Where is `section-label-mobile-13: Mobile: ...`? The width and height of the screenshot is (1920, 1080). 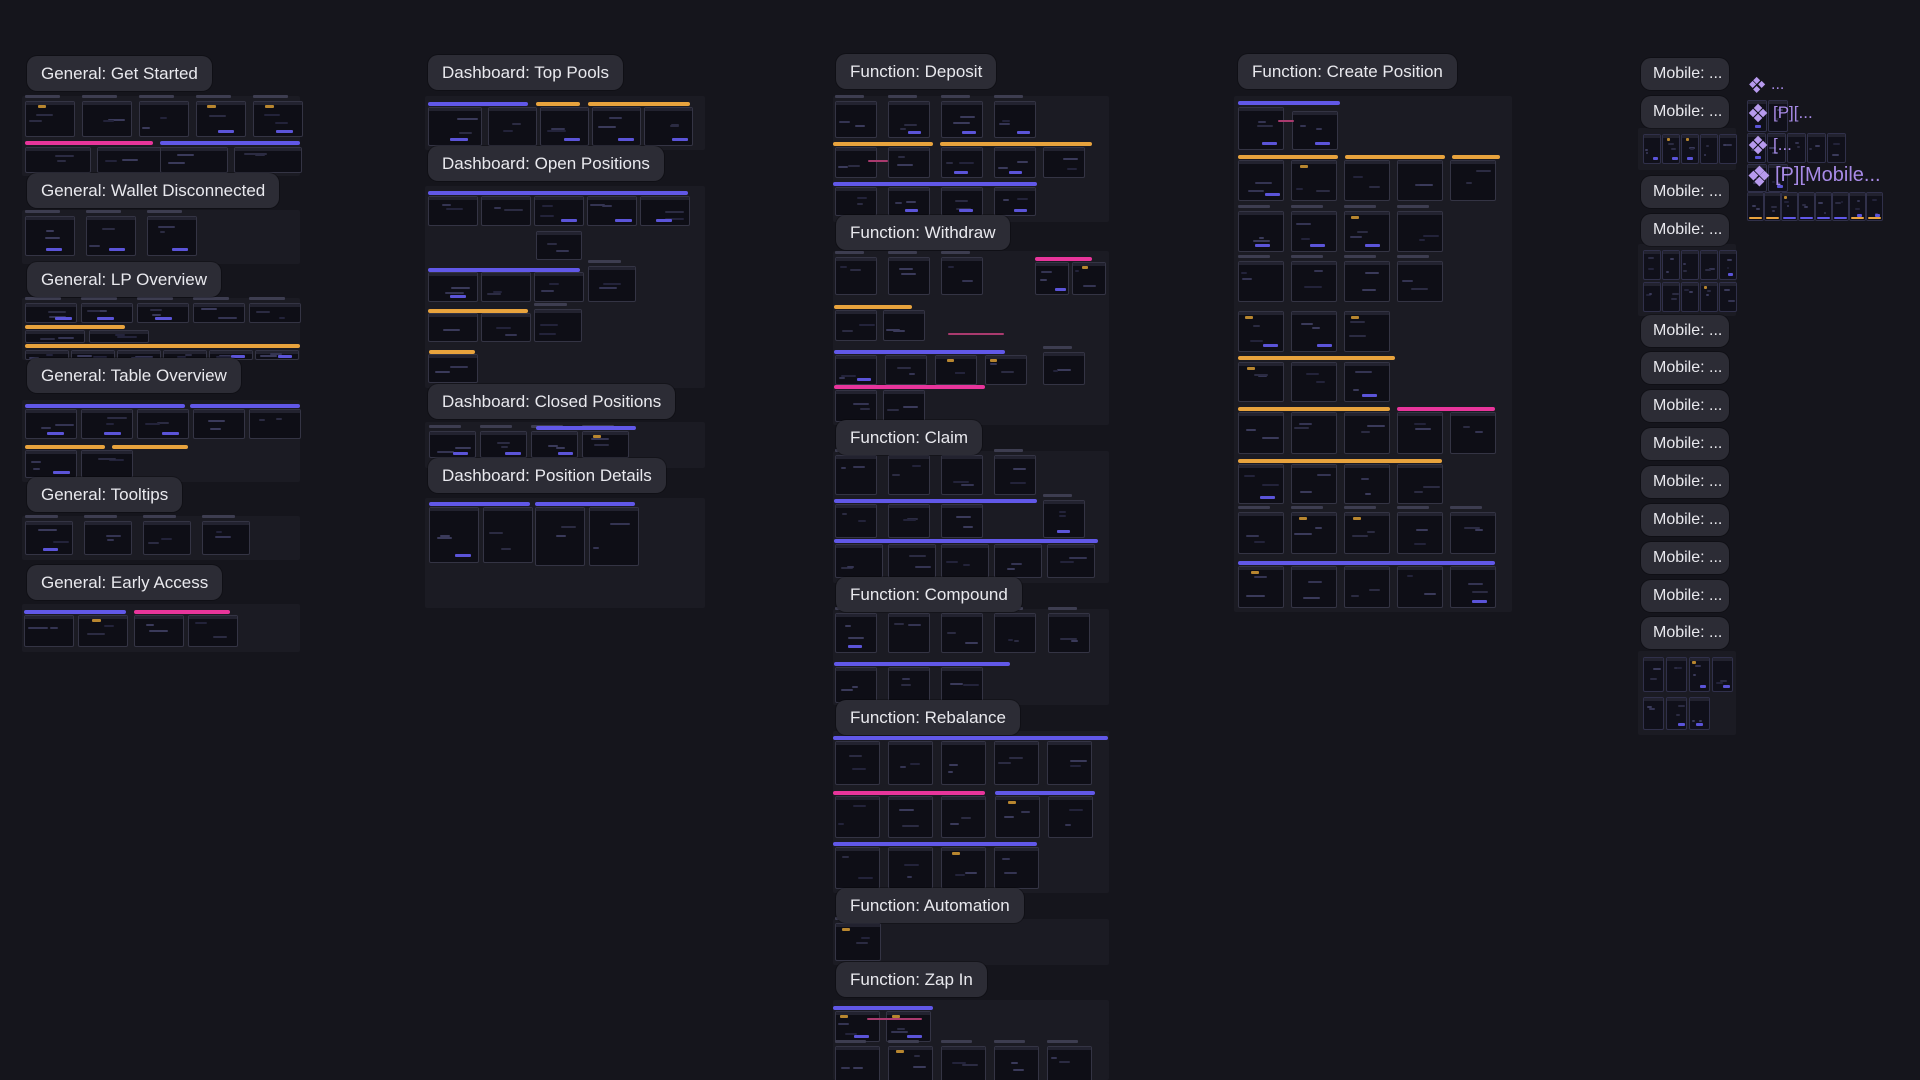 section-label-mobile-13: Mobile: ... is located at coordinates (1685, 633).